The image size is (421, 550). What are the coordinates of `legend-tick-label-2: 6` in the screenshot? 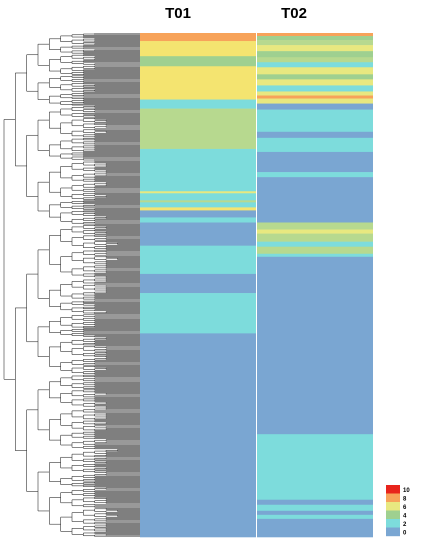 It's located at (405, 508).